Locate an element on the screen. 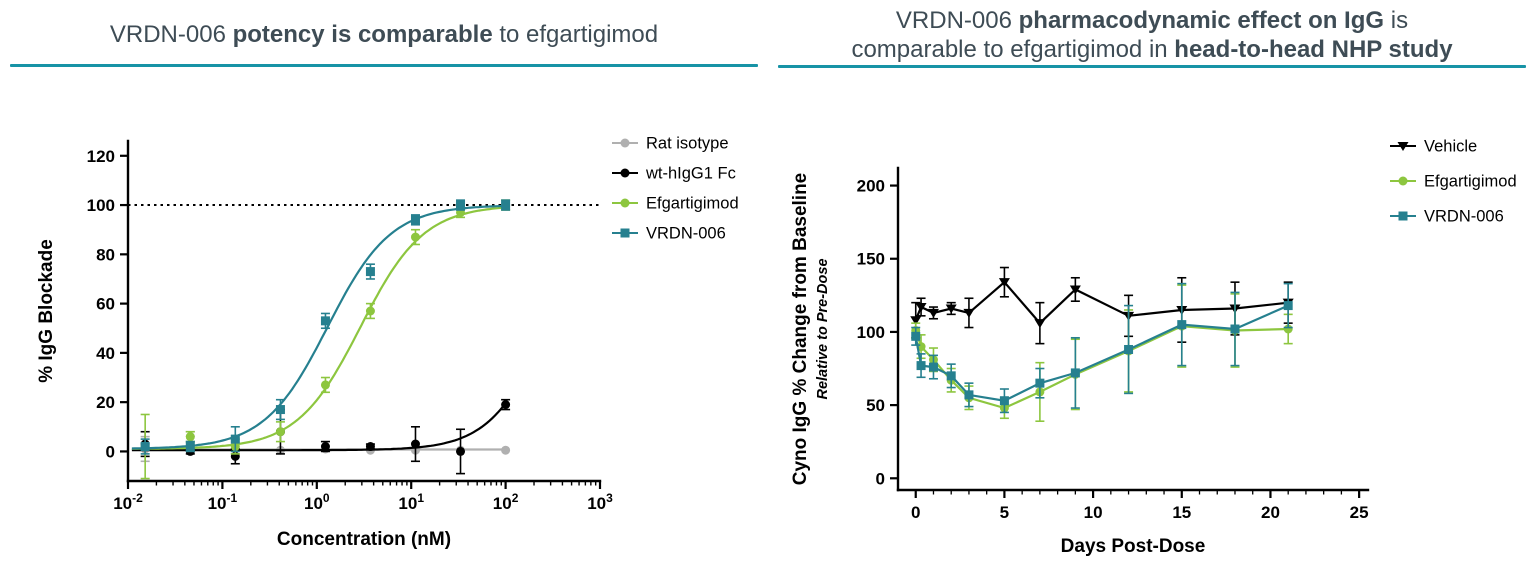  x-tick-label: 15 is located at coordinates (1181, 512).